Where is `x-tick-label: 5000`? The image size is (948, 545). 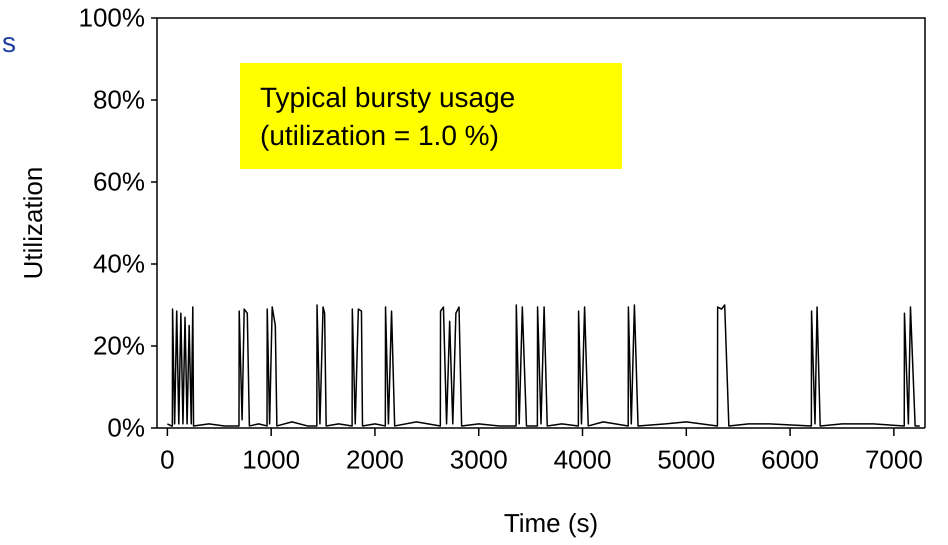
x-tick-label: 5000 is located at coordinates (686, 459).